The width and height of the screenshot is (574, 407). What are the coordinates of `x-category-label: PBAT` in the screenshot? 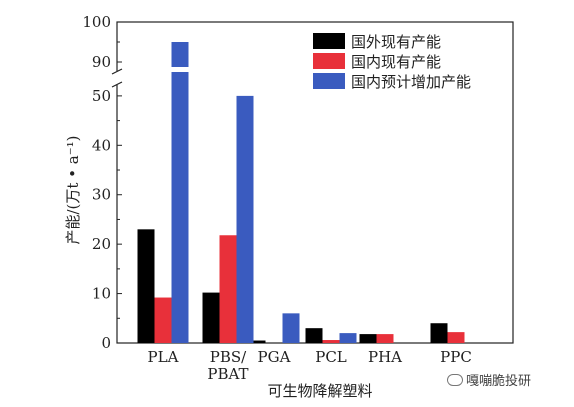 It's located at (227, 374).